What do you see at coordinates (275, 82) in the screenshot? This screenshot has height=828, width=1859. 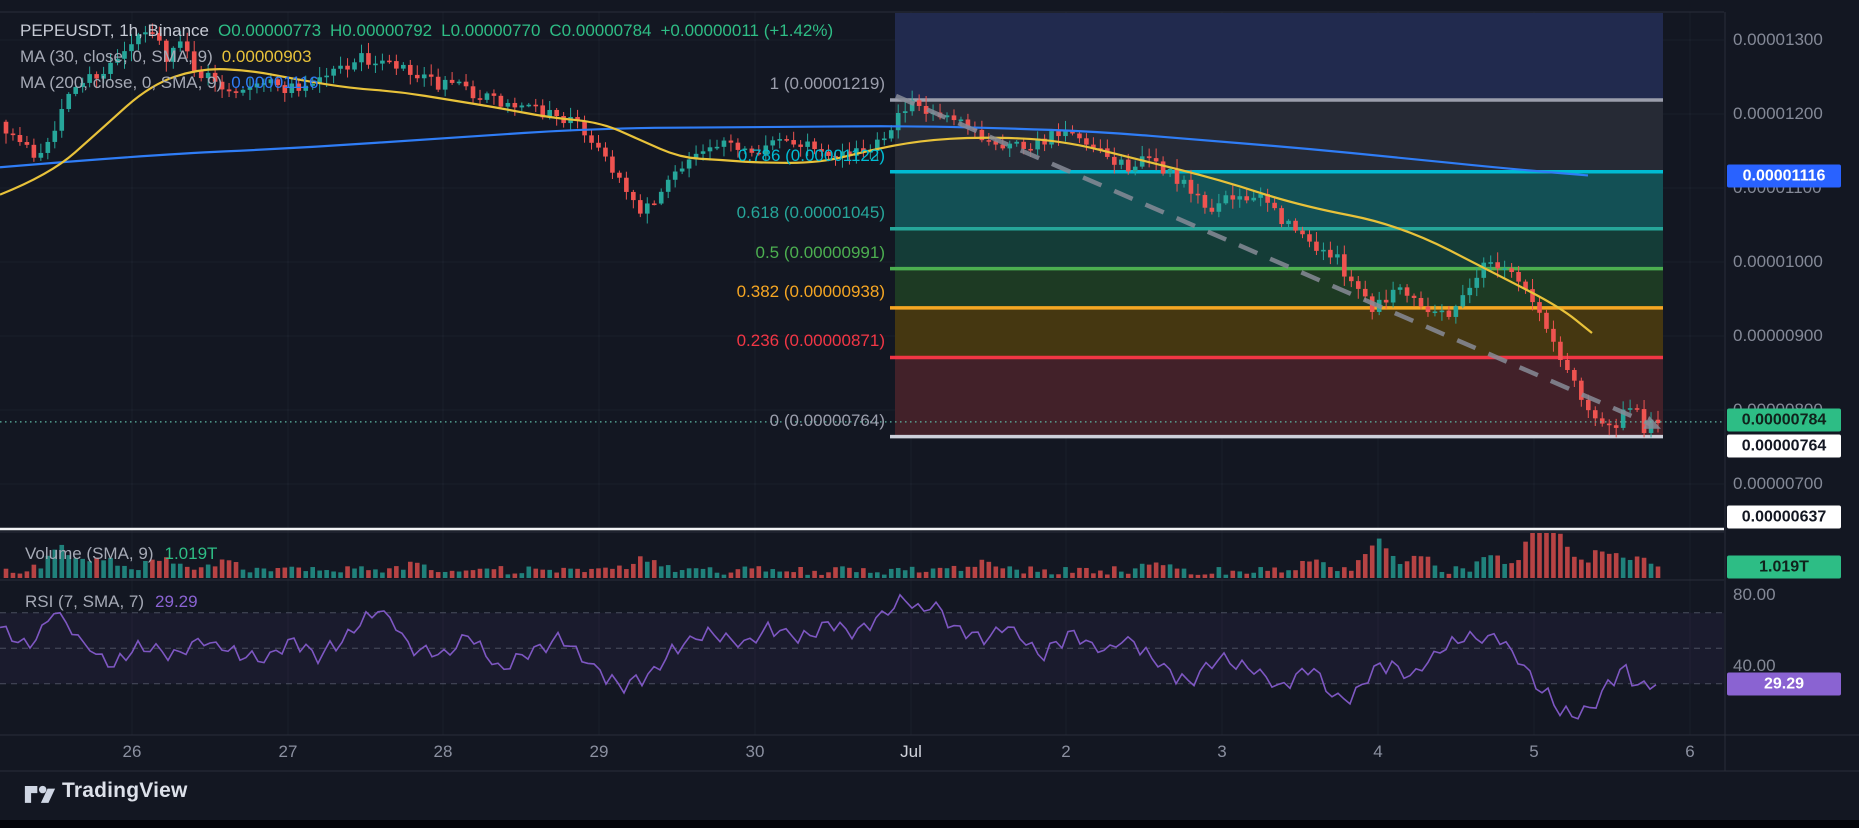 I see `ma200-value: 0.00001116` at bounding box center [275, 82].